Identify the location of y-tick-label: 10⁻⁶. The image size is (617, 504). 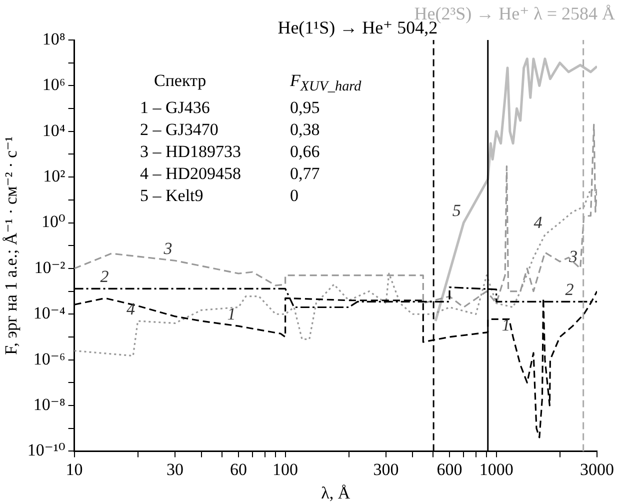
(49, 358).